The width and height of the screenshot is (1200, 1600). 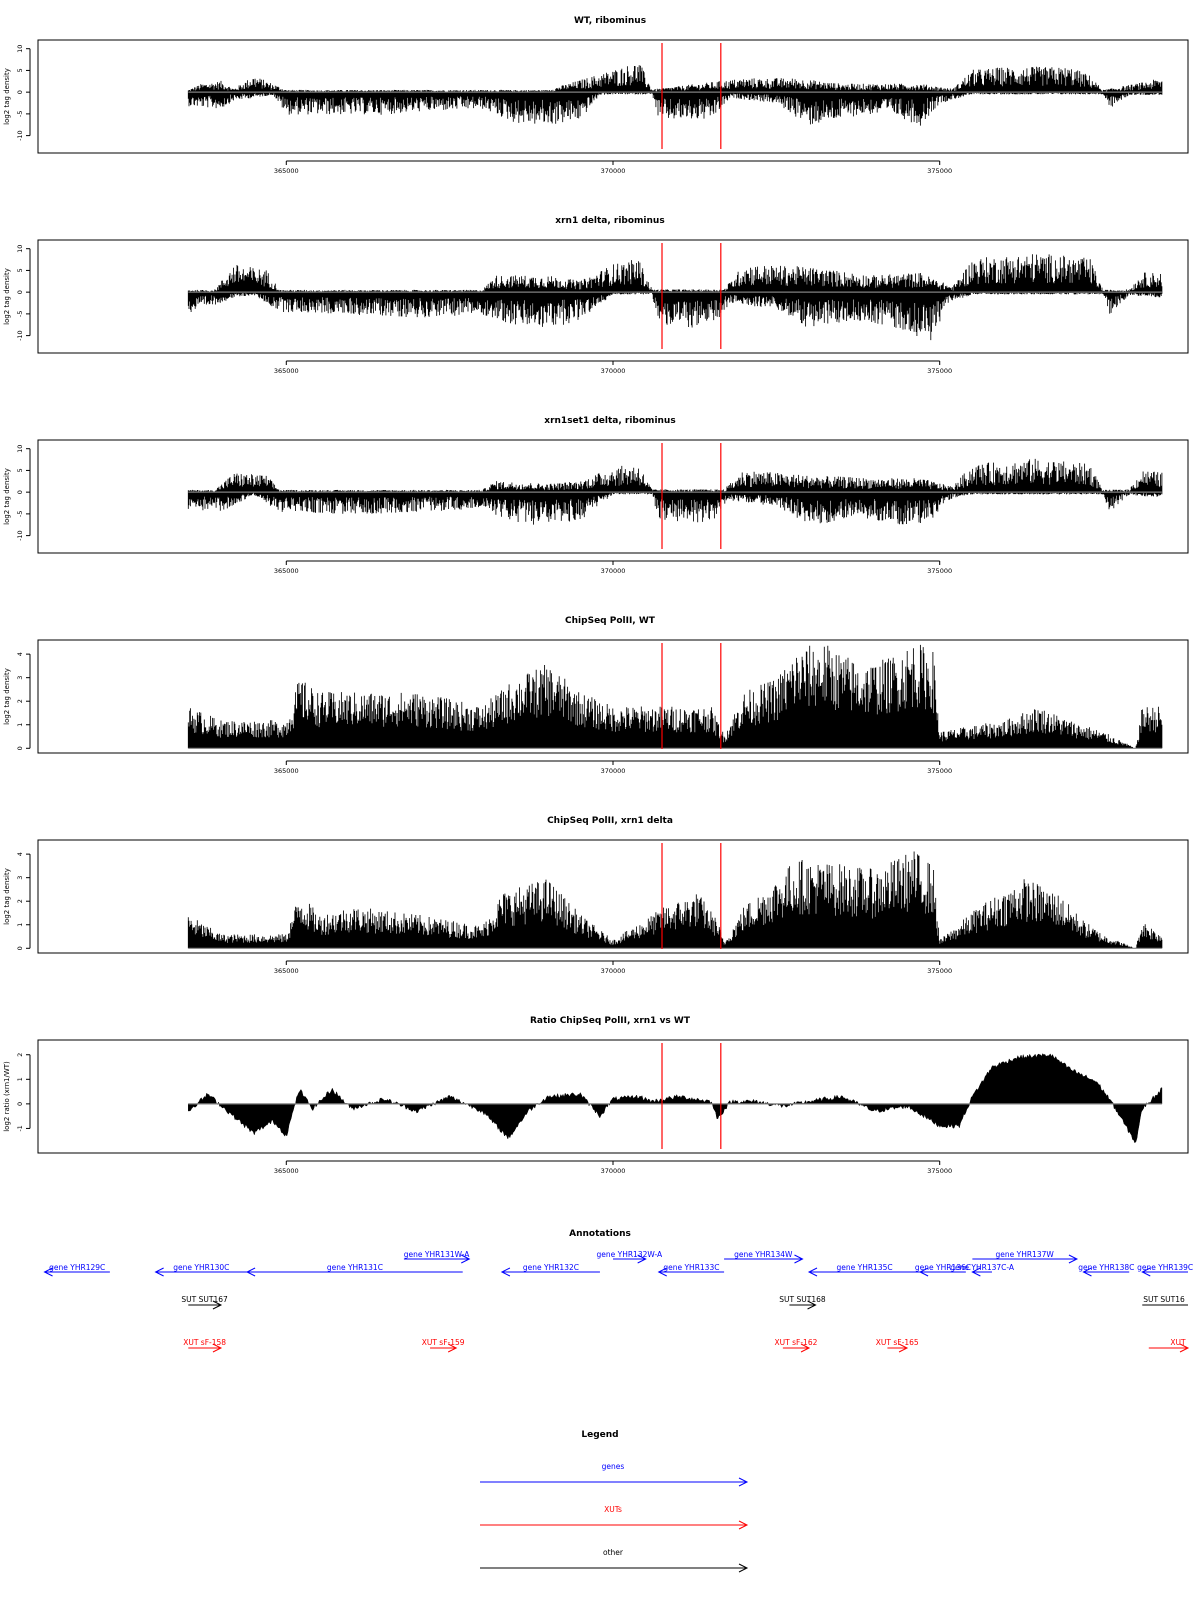 I want to click on legend-label: genes, so click(x=613, y=1466).